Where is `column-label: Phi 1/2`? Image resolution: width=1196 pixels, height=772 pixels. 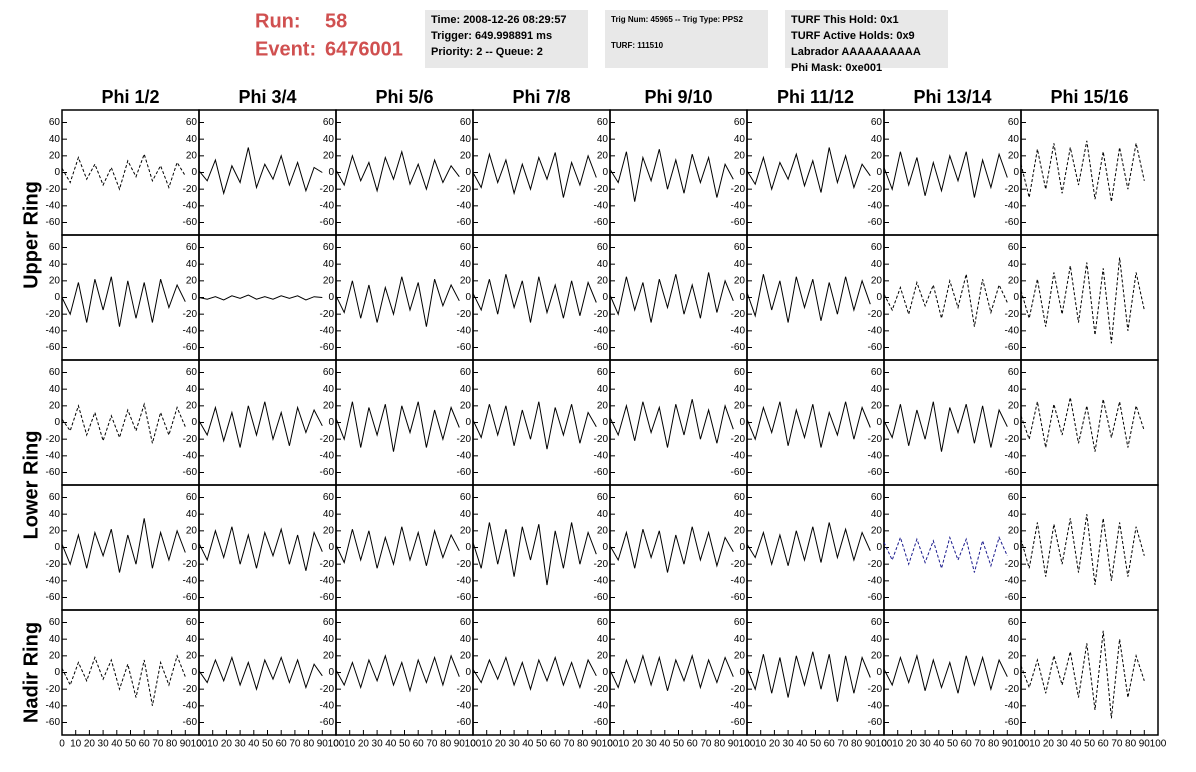
column-label: Phi 1/2 is located at coordinates (130, 97).